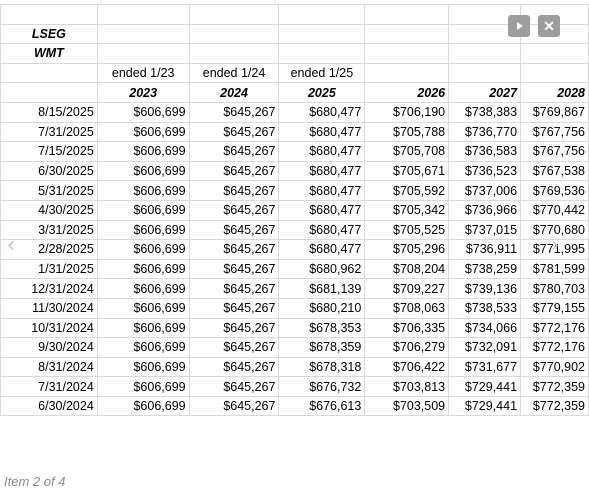 The height and width of the screenshot is (493, 589). Describe the element at coordinates (407, 112) in the screenshot. I see `value-cell: $706,190` at that location.